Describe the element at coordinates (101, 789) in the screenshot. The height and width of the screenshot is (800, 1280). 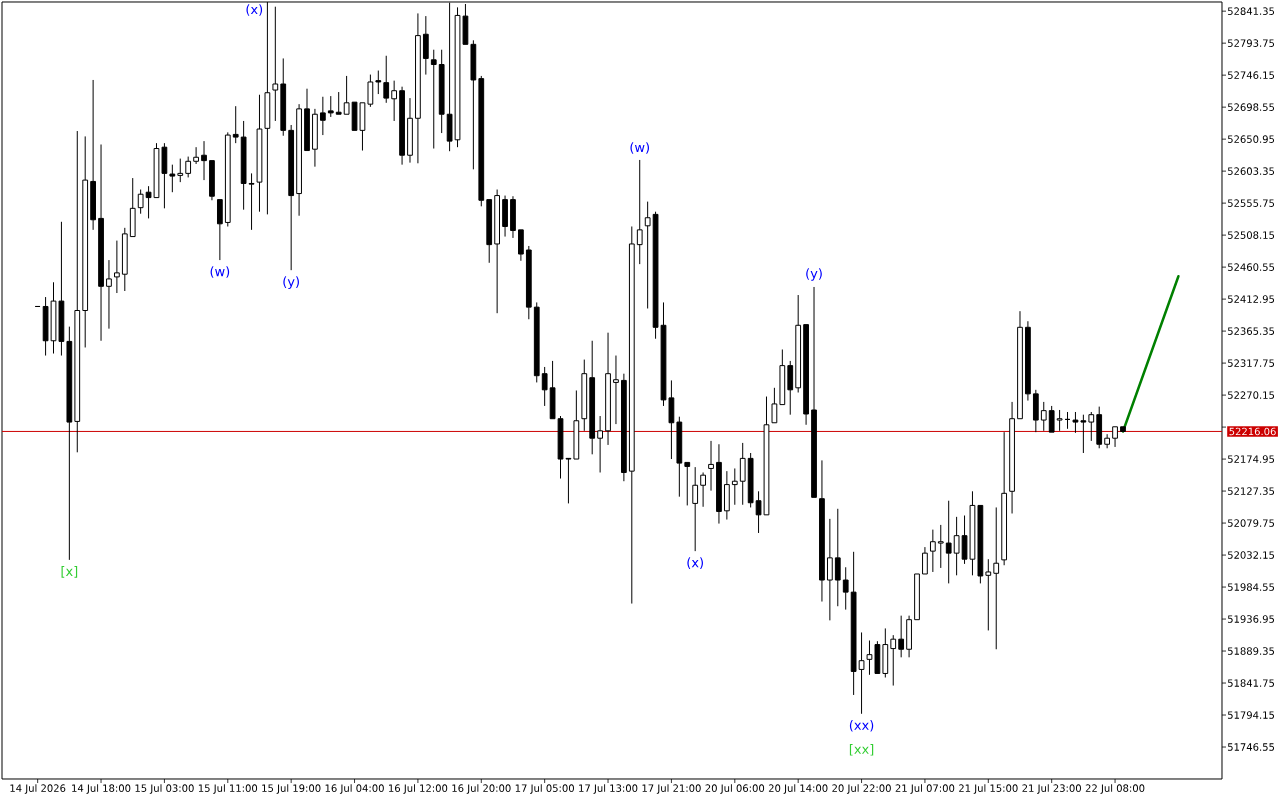
I see `x-tick-label: 14 Jul 18:00` at that location.